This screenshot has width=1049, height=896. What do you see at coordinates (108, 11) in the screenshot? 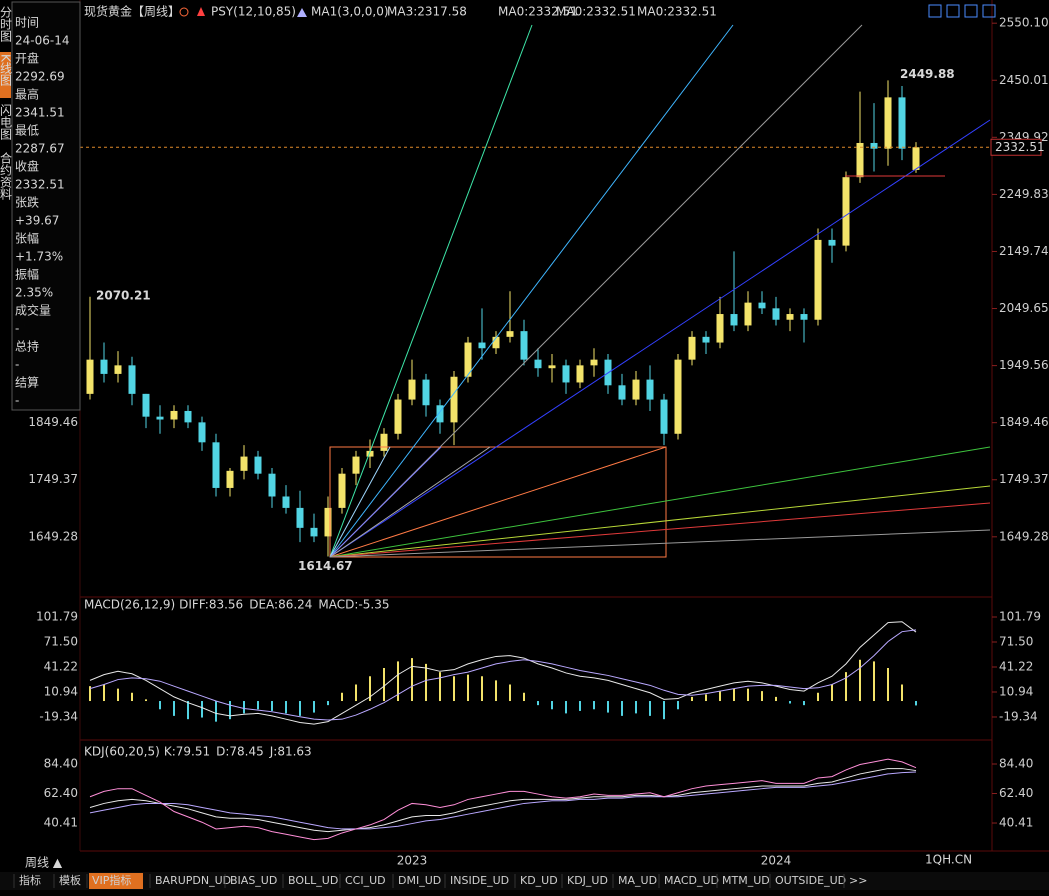
I see `symbol-name: 现货黄金` at bounding box center [108, 11].